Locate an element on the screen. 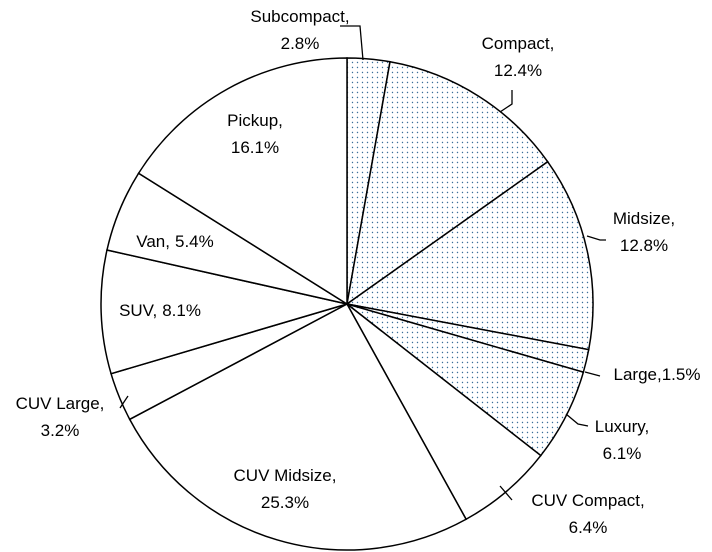 This screenshot has width=712, height=552. value-label: 16.1% is located at coordinates (255, 147).